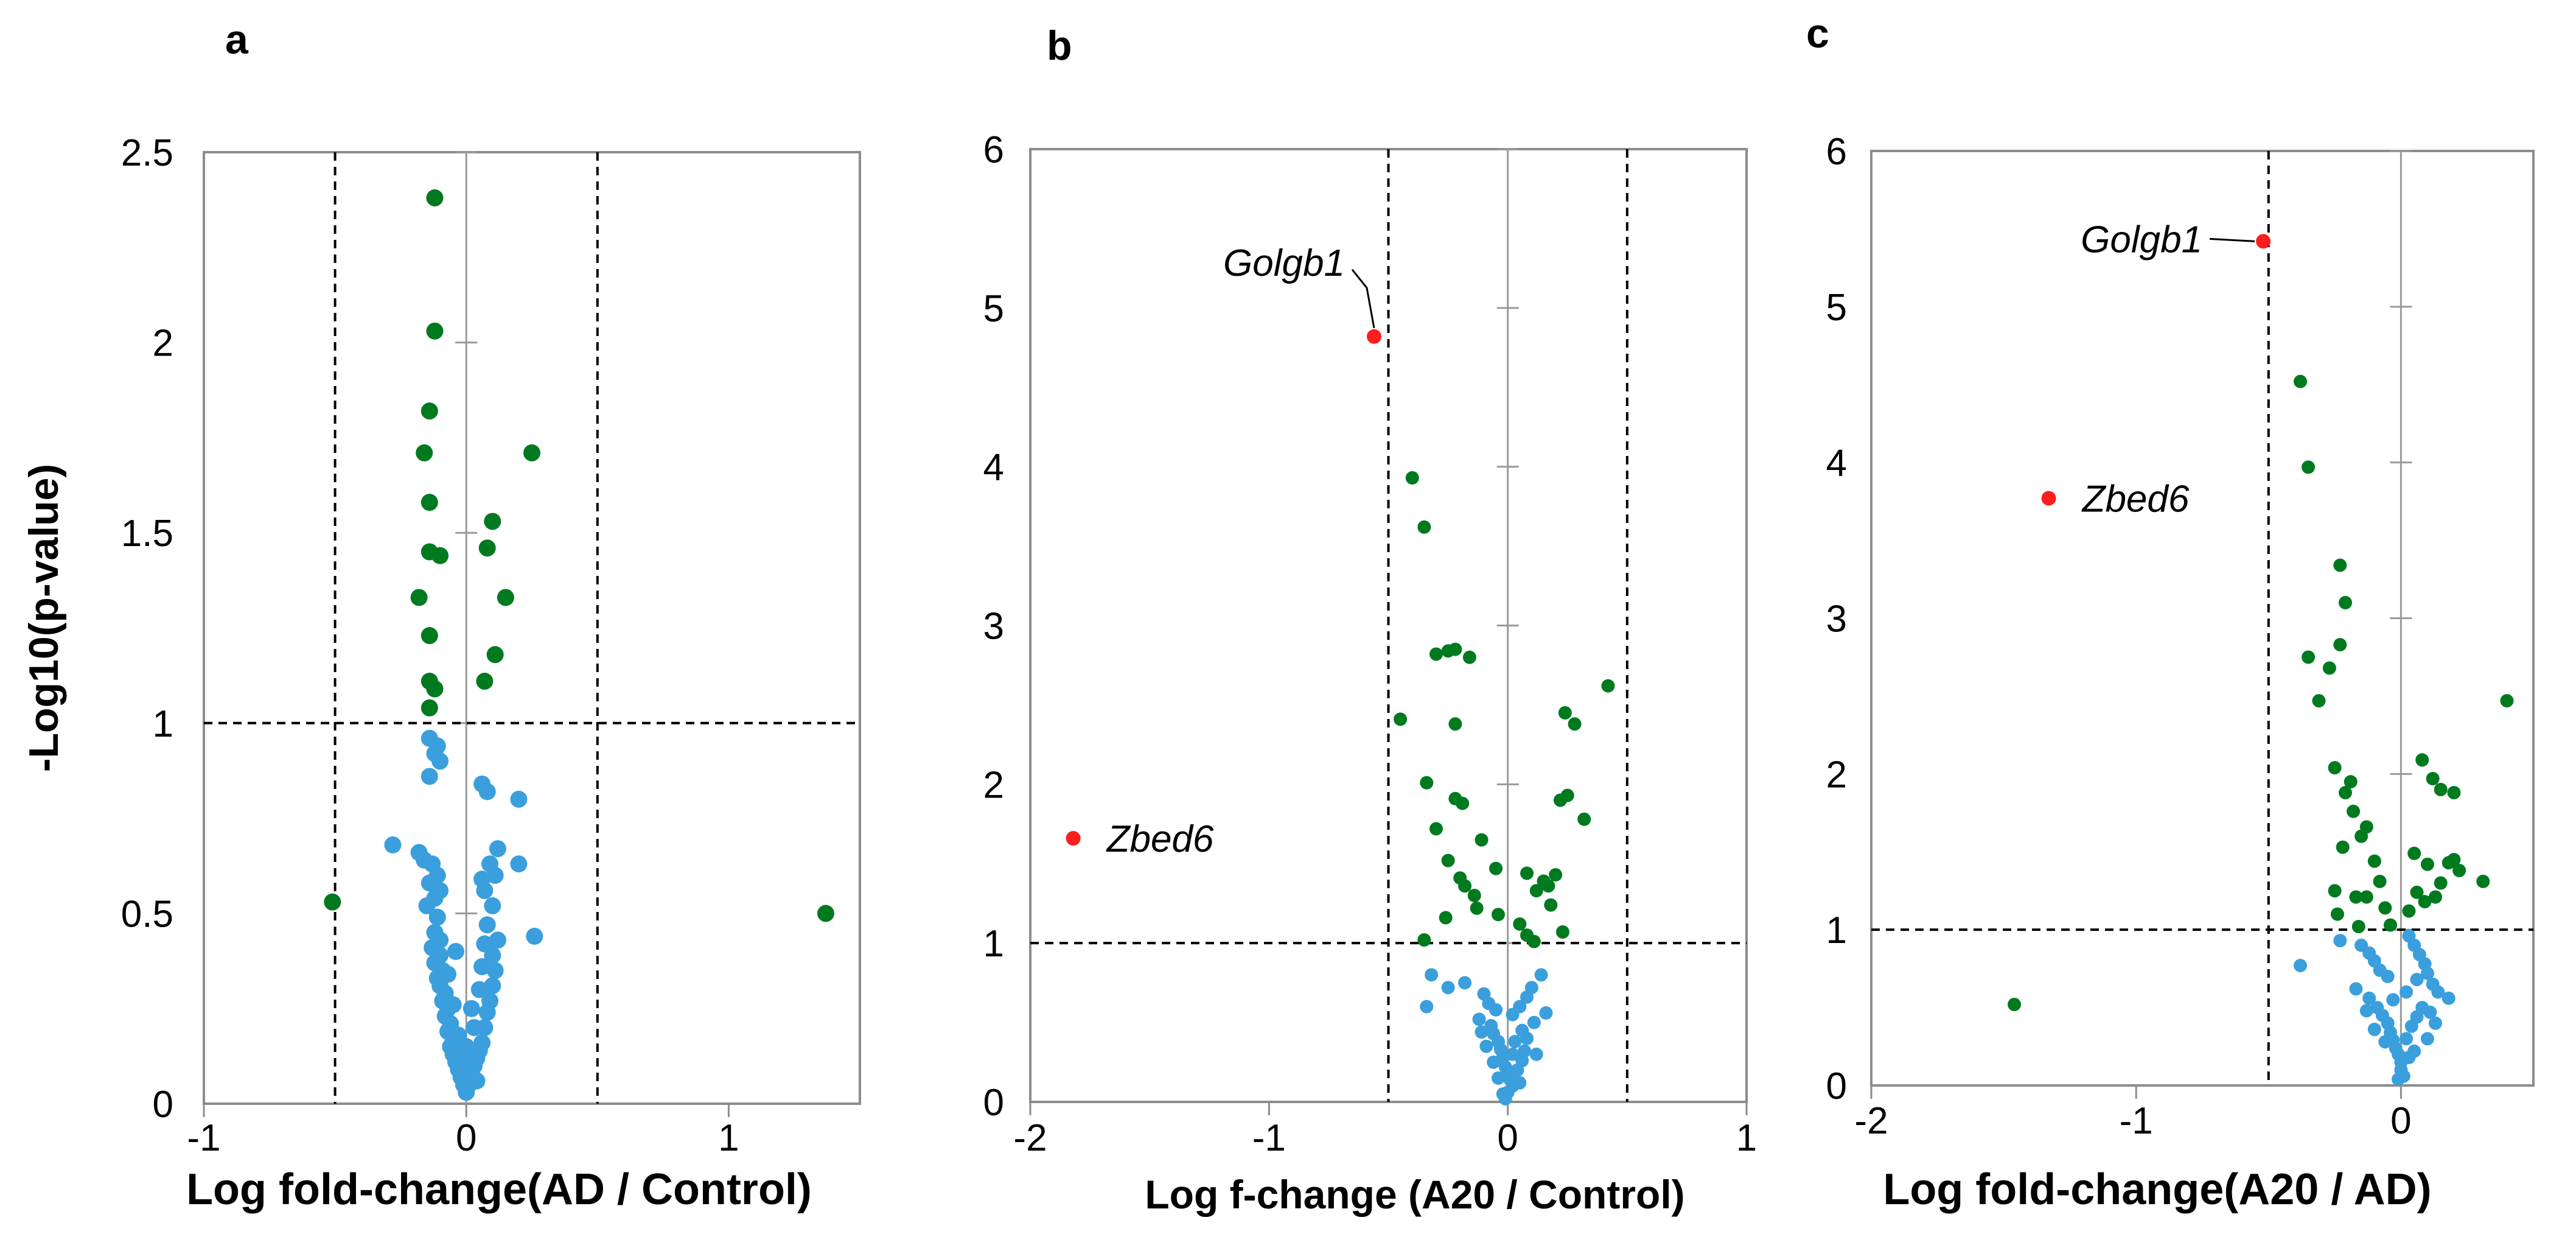 The image size is (2576, 1248). Describe the element at coordinates (1414, 1194) in the screenshot. I see `x-axis-label-b: Log f-change (A20 / Control)` at that location.